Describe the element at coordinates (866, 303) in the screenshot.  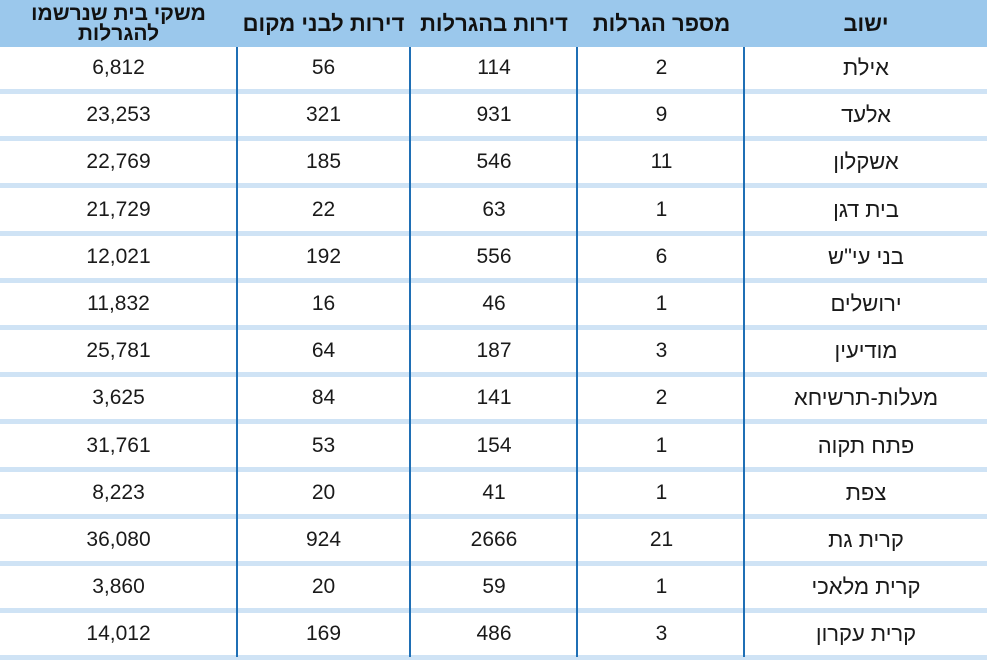
I see `cell-city: ירושלים` at that location.